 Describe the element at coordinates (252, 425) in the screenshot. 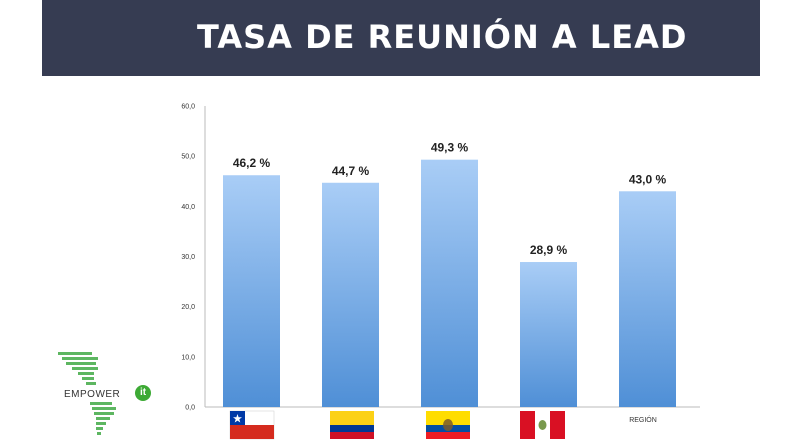

I see `chile-flag-icon` at that location.